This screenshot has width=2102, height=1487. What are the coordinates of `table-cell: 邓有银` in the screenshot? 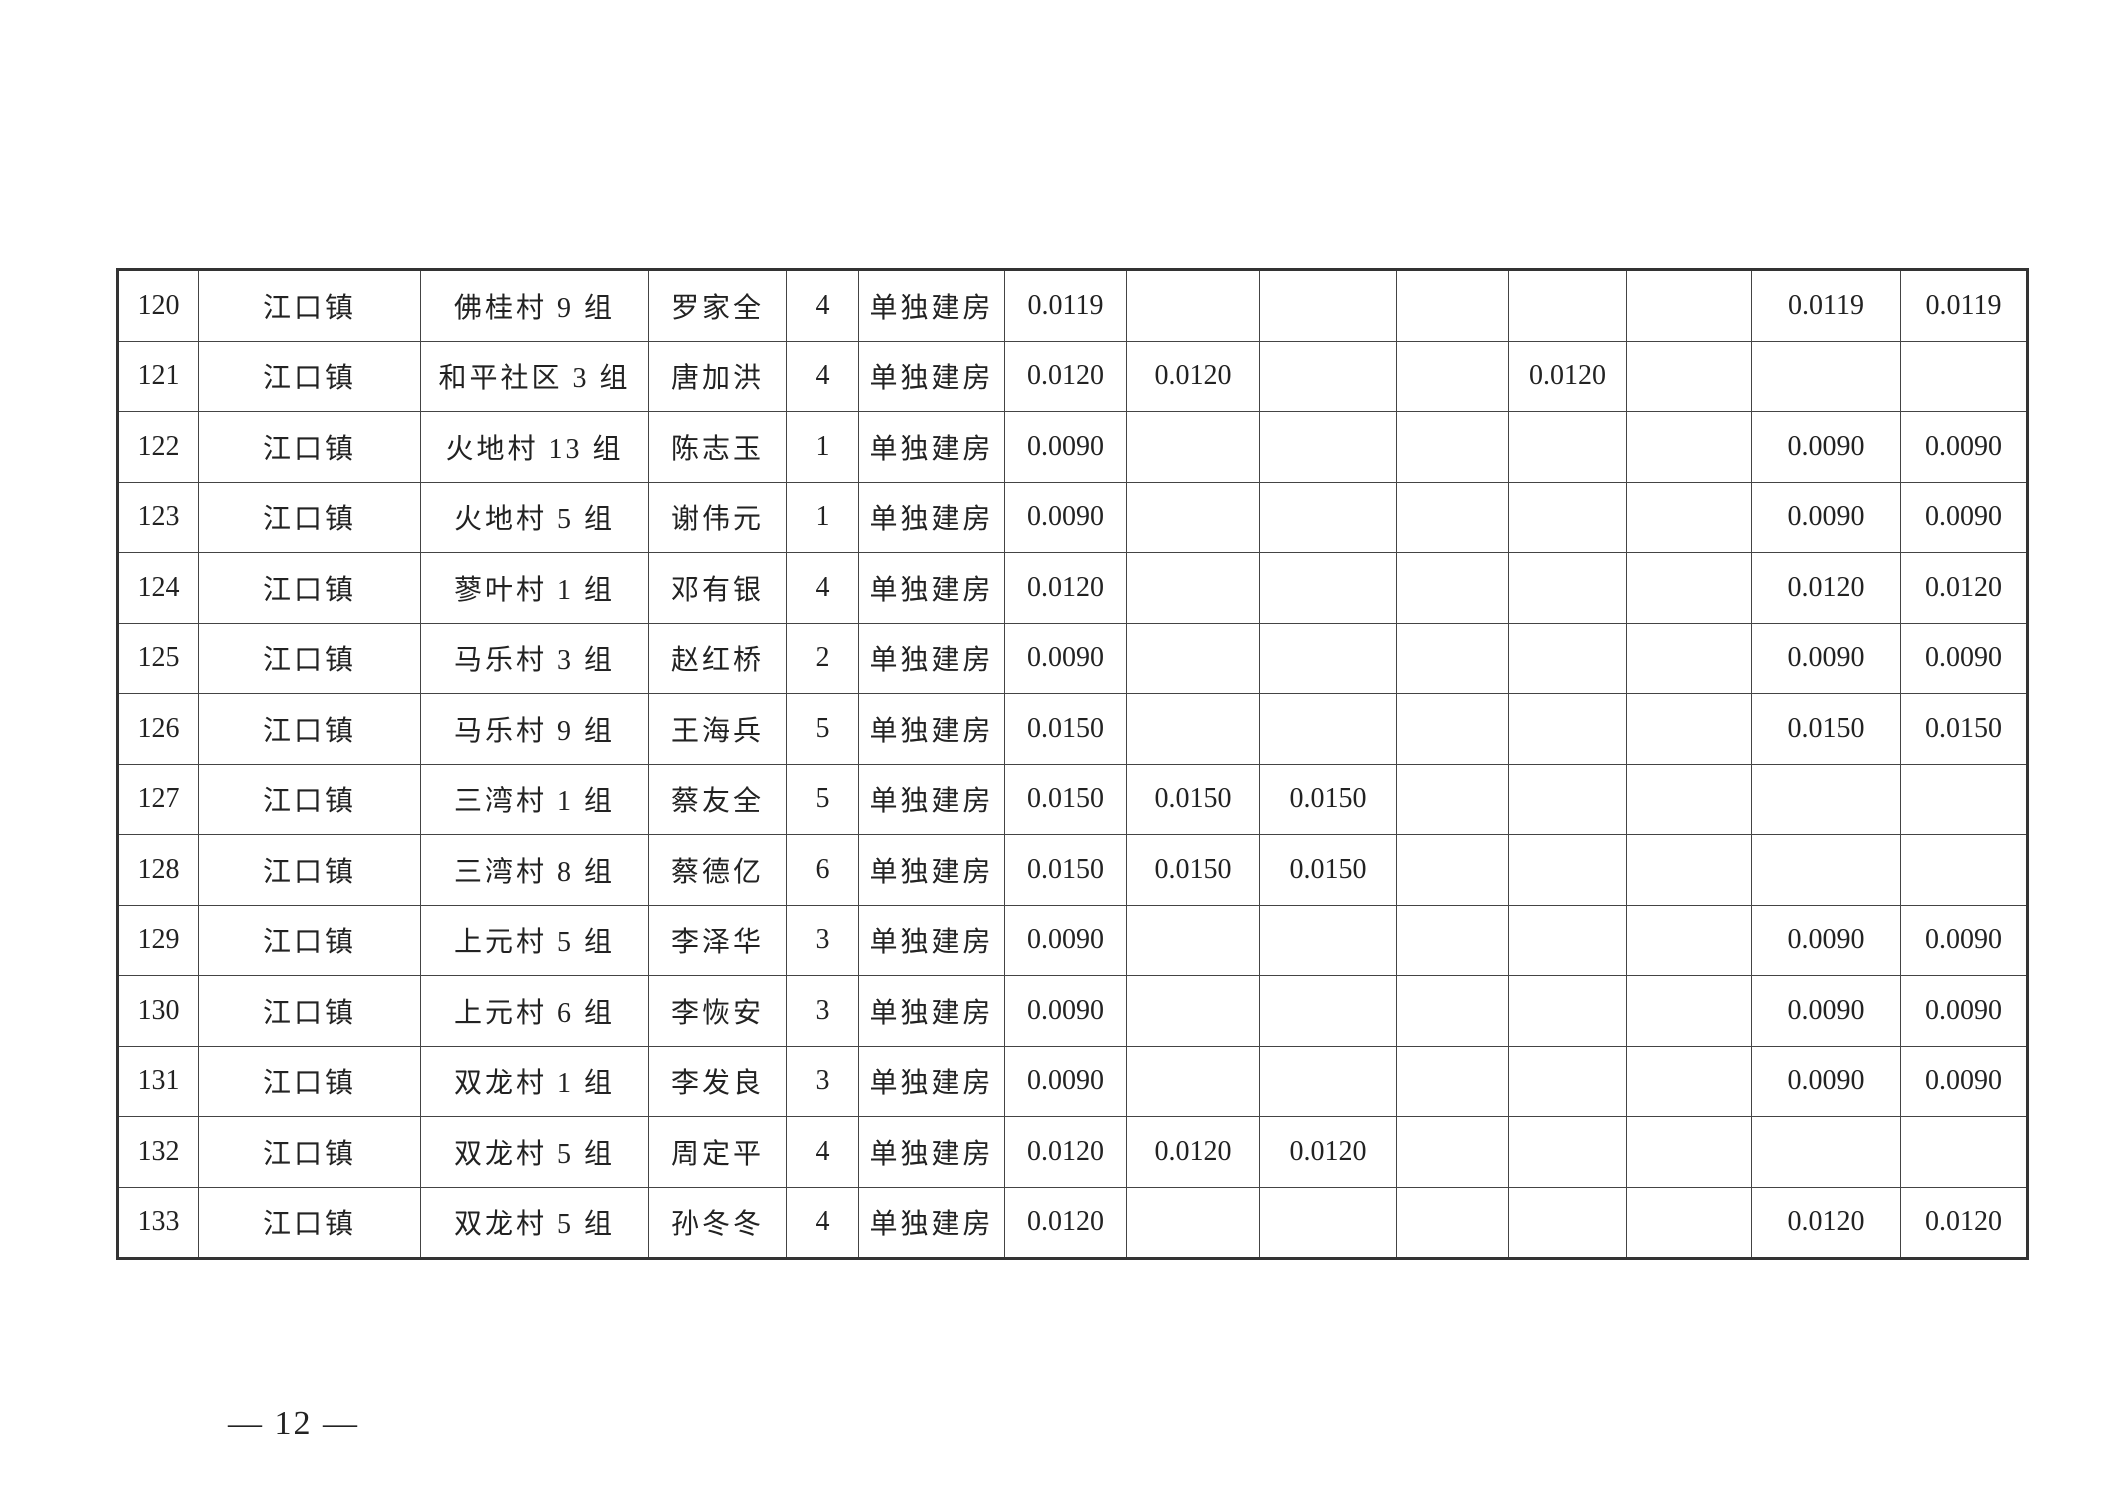 It's located at (717, 588).